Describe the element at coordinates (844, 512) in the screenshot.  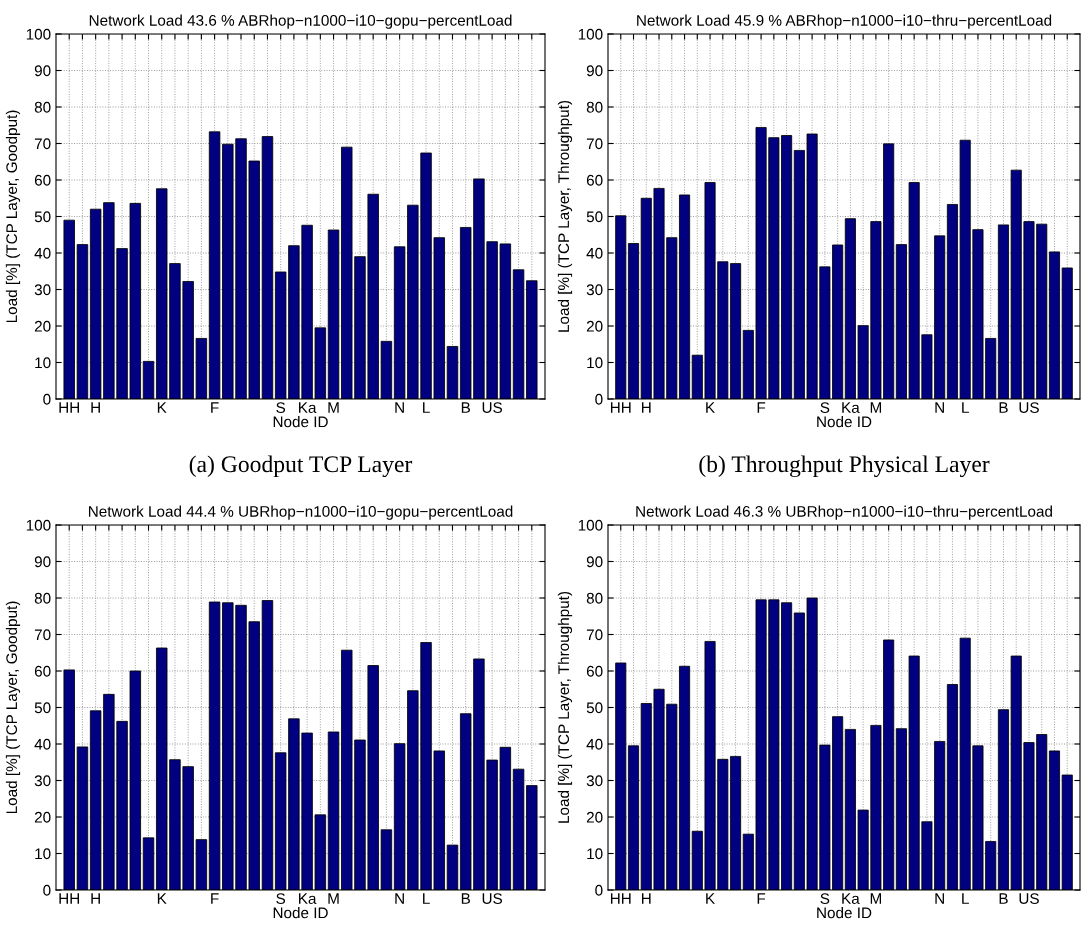
I see `chart-title: Network Load 46.3 % UBRhop−n1000−i10−thru−percentLoad` at that location.